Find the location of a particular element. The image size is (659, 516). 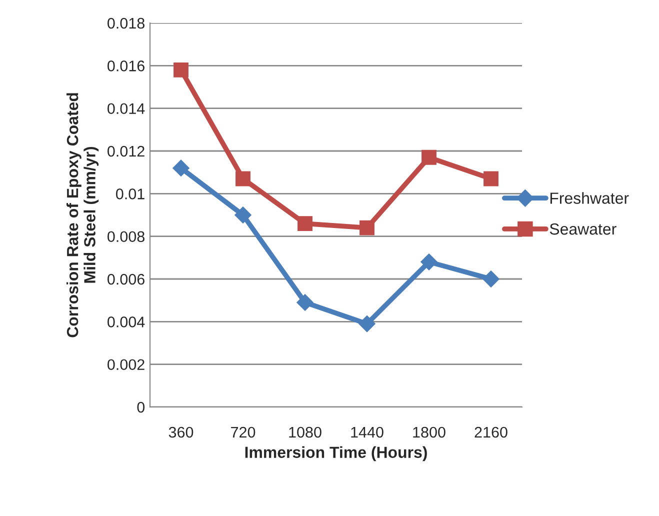

x-tick-label: 1080 is located at coordinates (305, 432).